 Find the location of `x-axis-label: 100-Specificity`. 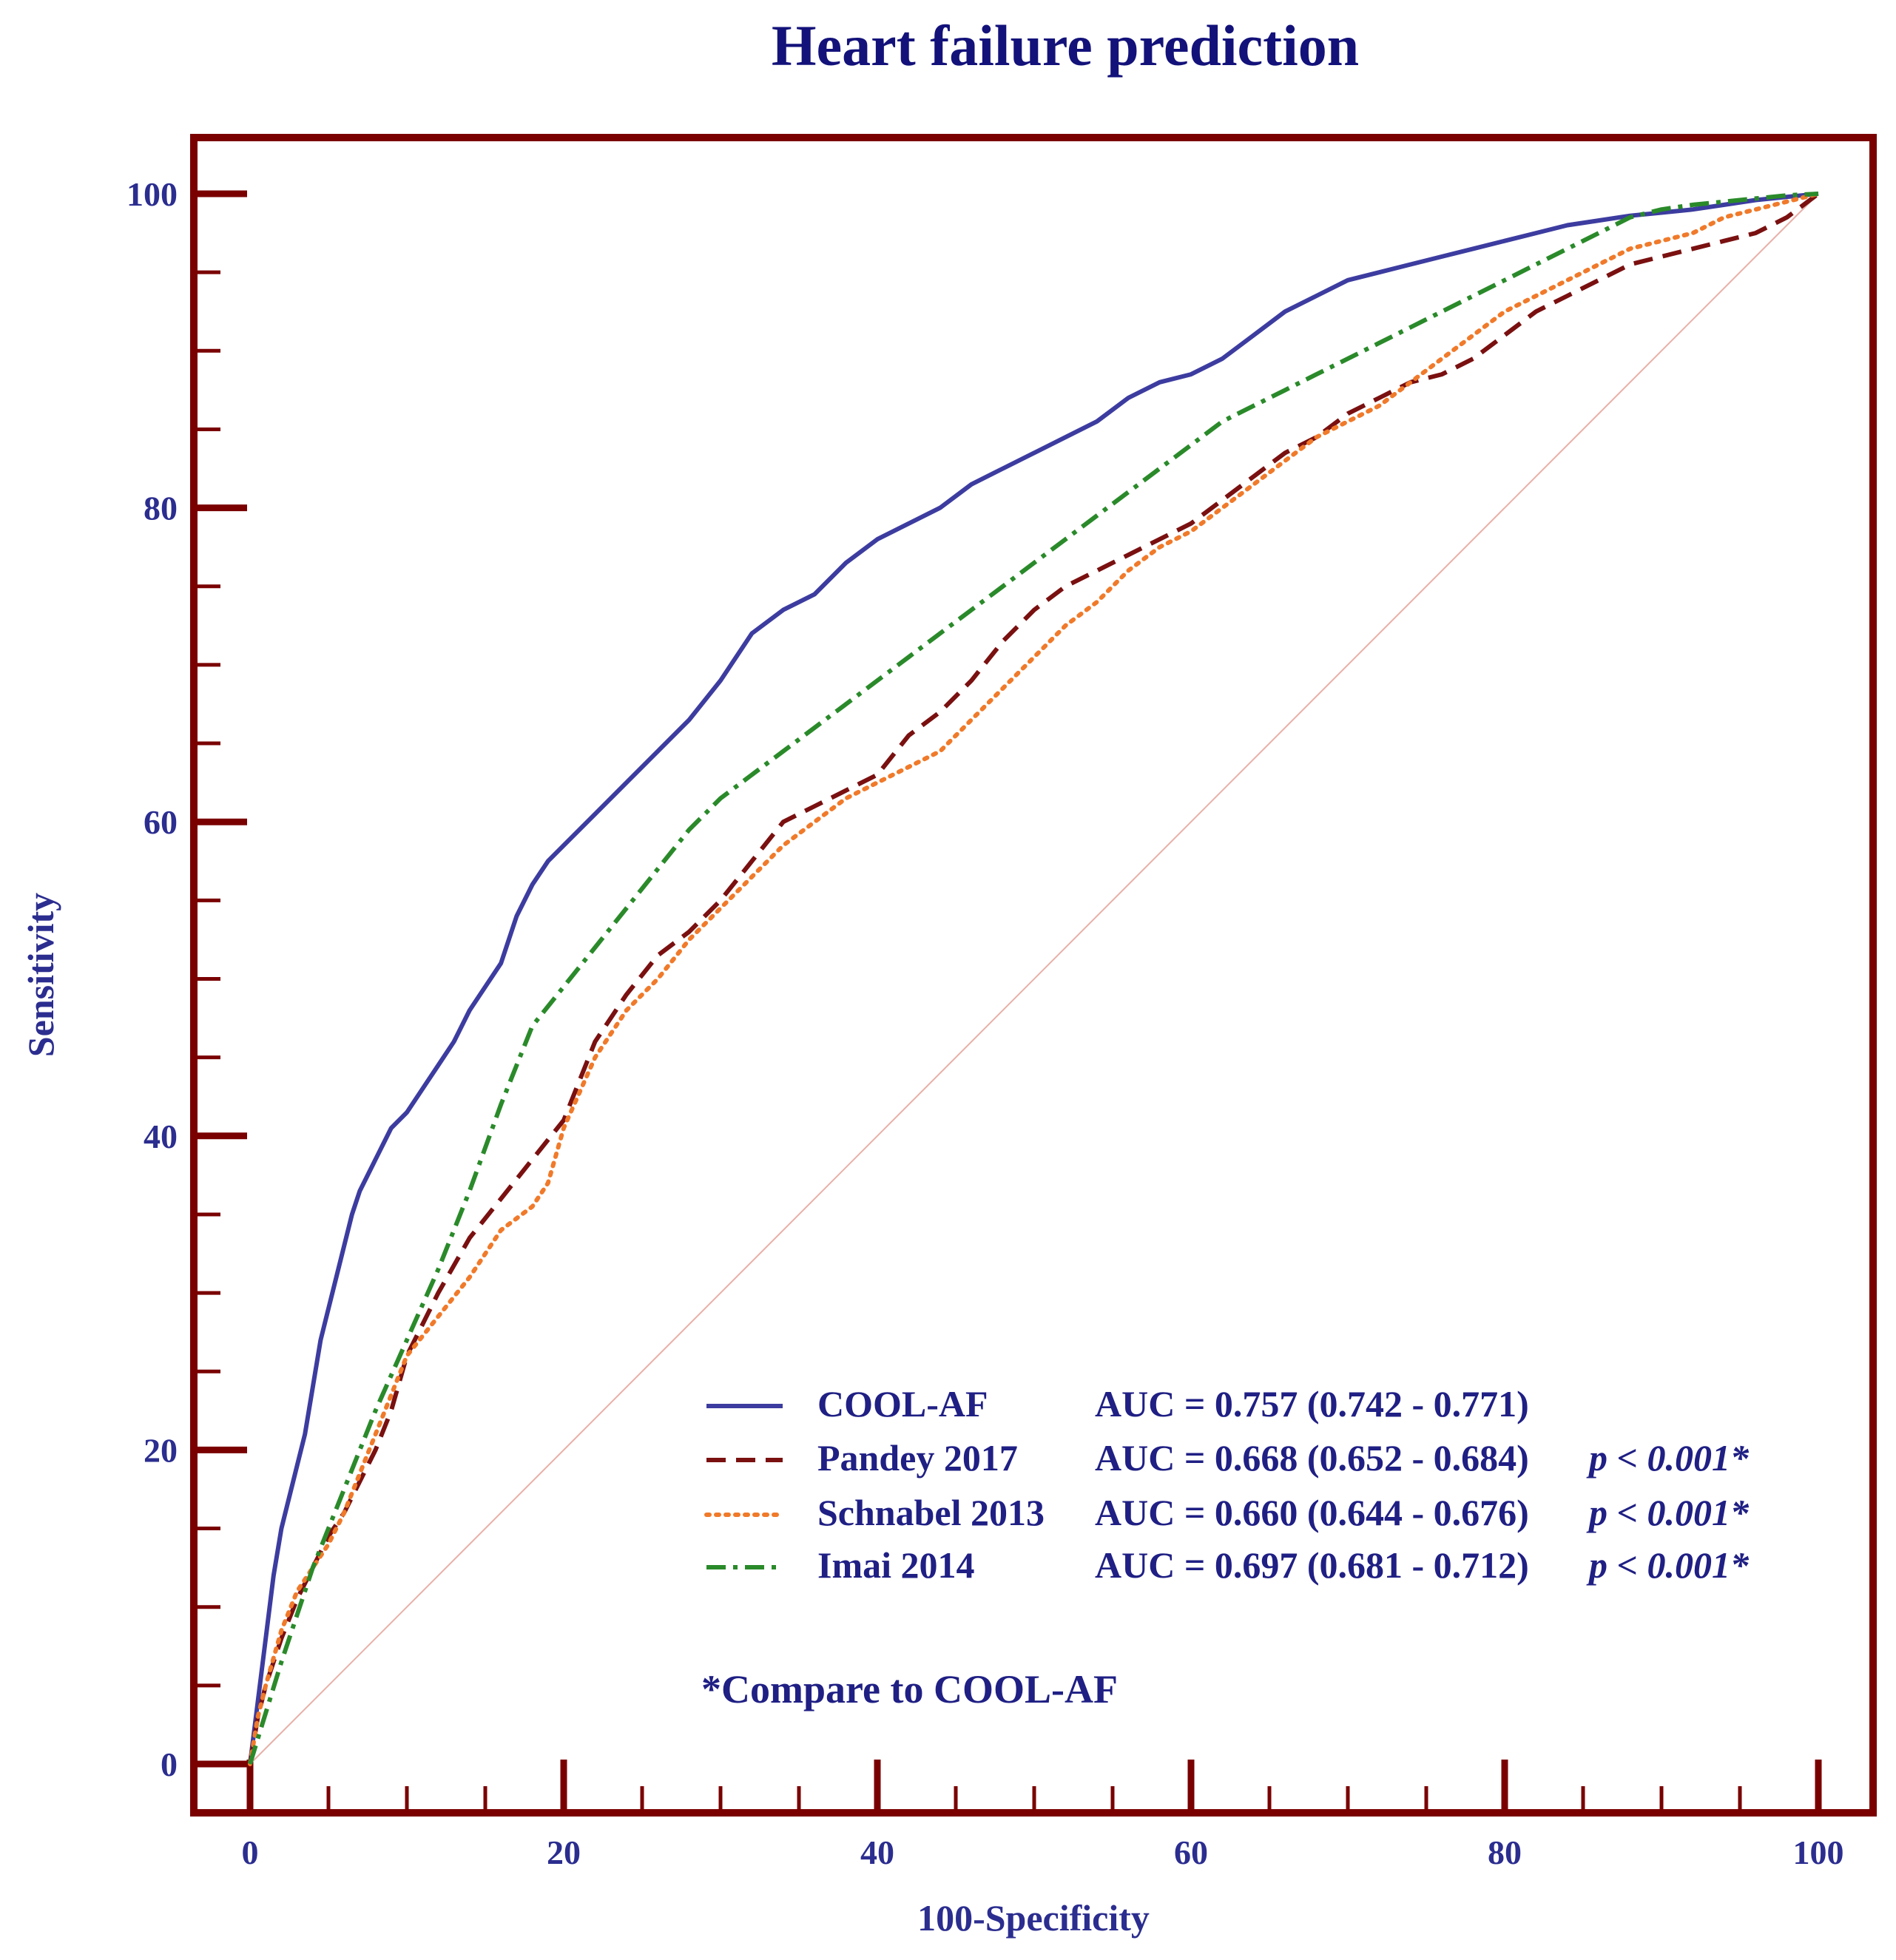

x-axis-label: 100-Specificity is located at coordinates (1033, 1918).